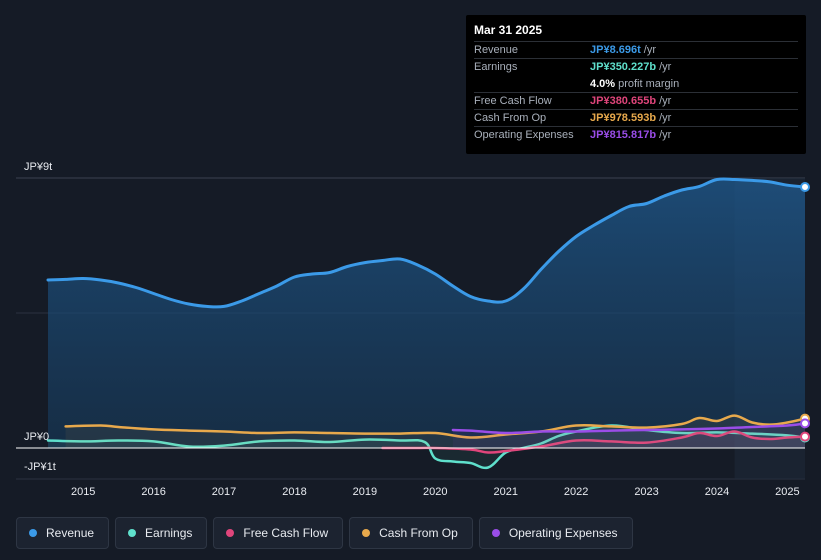  What do you see at coordinates (576, 492) in the screenshot?
I see `x-tick-label: 2022` at bounding box center [576, 492].